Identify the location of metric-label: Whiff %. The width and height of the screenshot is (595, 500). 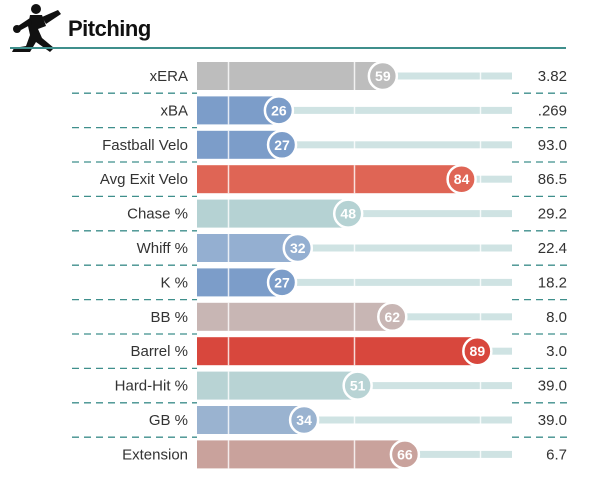
(162, 248).